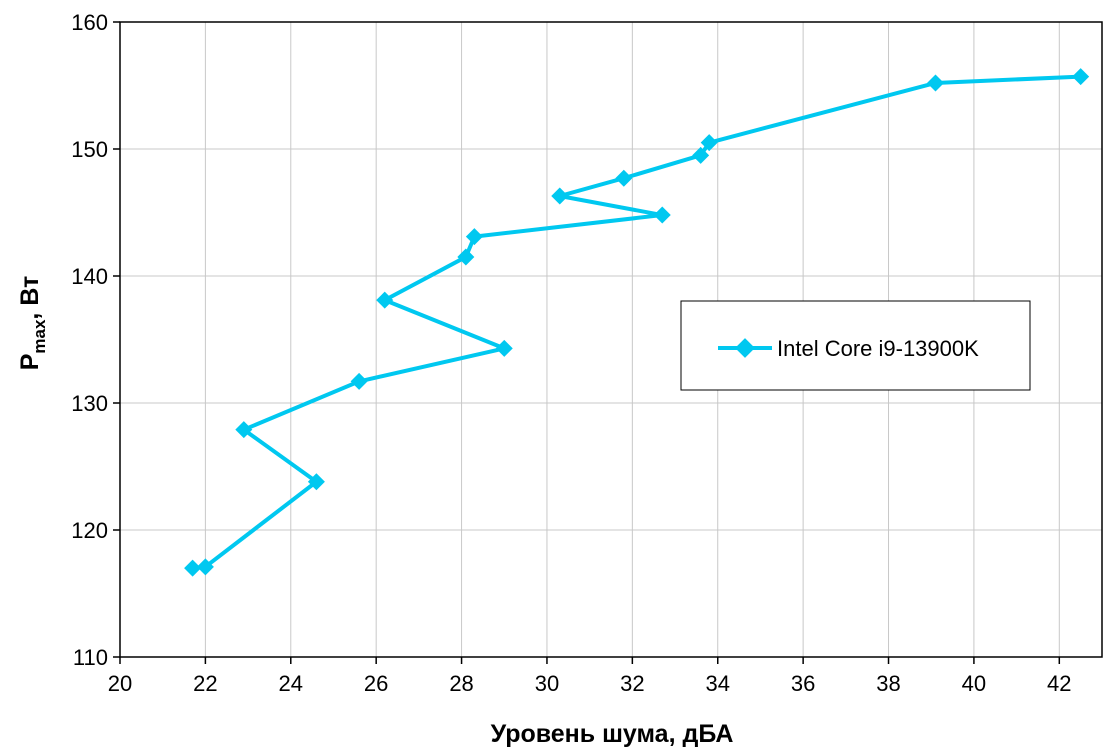 The width and height of the screenshot is (1117, 752). Describe the element at coordinates (120, 683) in the screenshot. I see `x-tick-label: 20` at that location.